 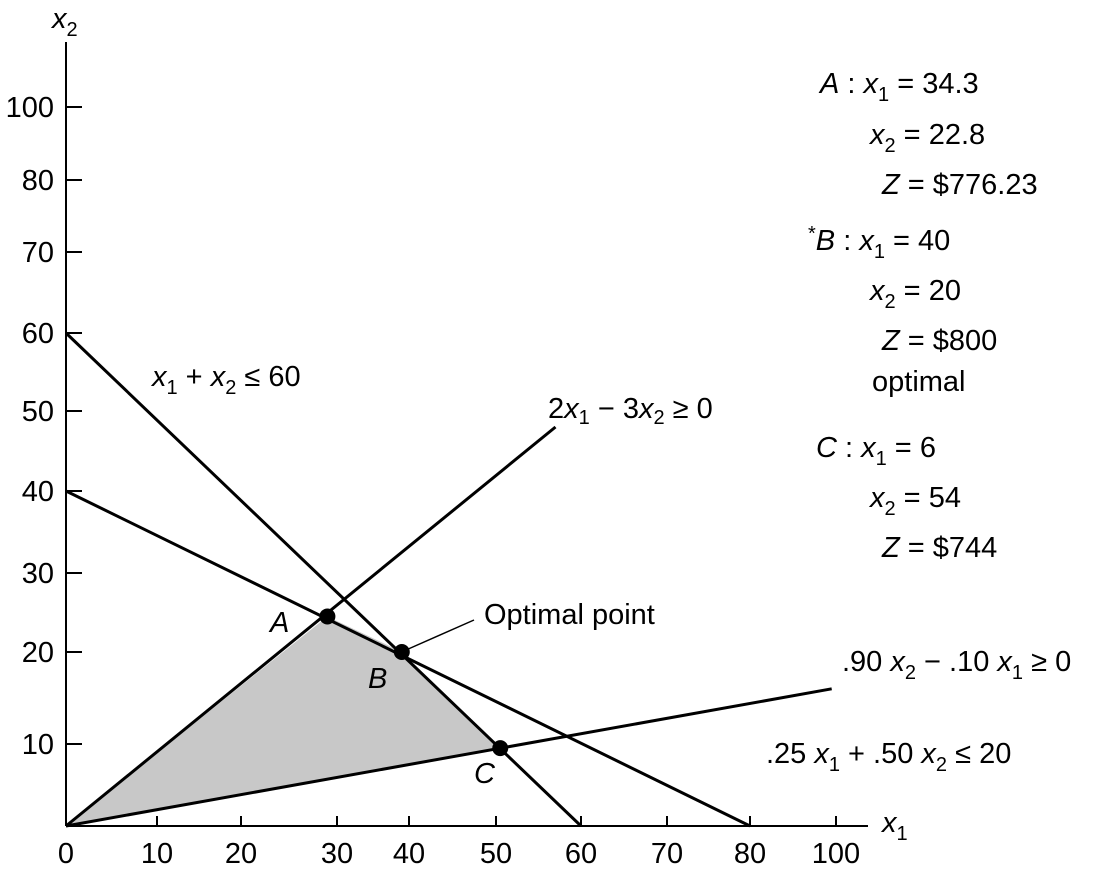 What do you see at coordinates (914, 294) in the screenshot?
I see `solution-b-x2: x2 = 20` at bounding box center [914, 294].